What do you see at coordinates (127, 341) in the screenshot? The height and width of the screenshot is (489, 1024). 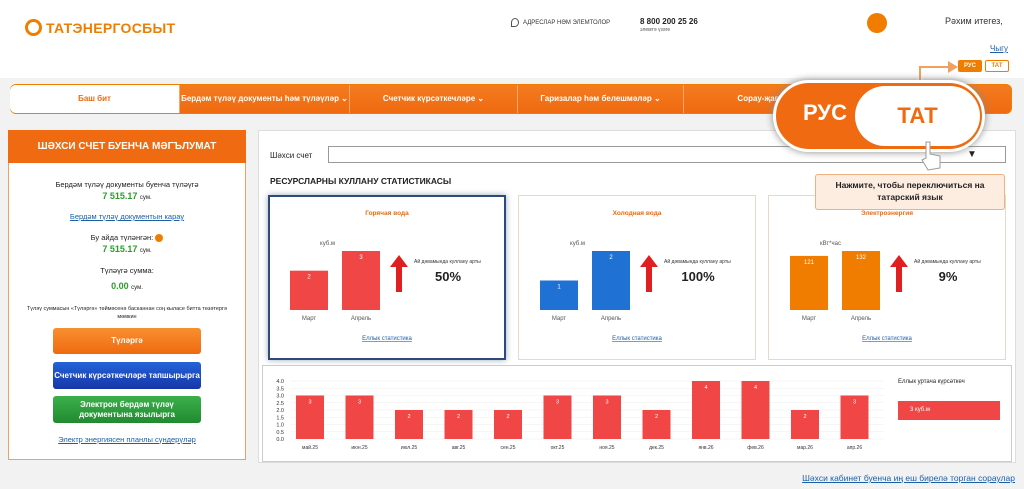 I see `pay-button: Түләргә` at bounding box center [127, 341].